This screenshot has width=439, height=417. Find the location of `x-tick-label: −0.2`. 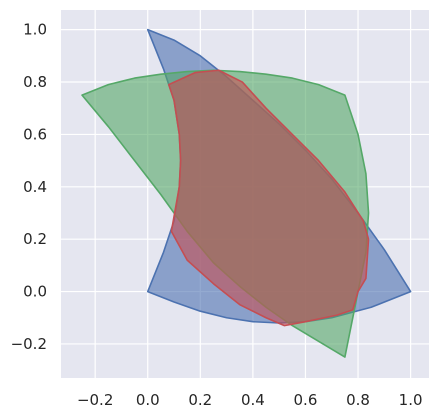

x-tick-label: −0.2 is located at coordinates (95, 400).